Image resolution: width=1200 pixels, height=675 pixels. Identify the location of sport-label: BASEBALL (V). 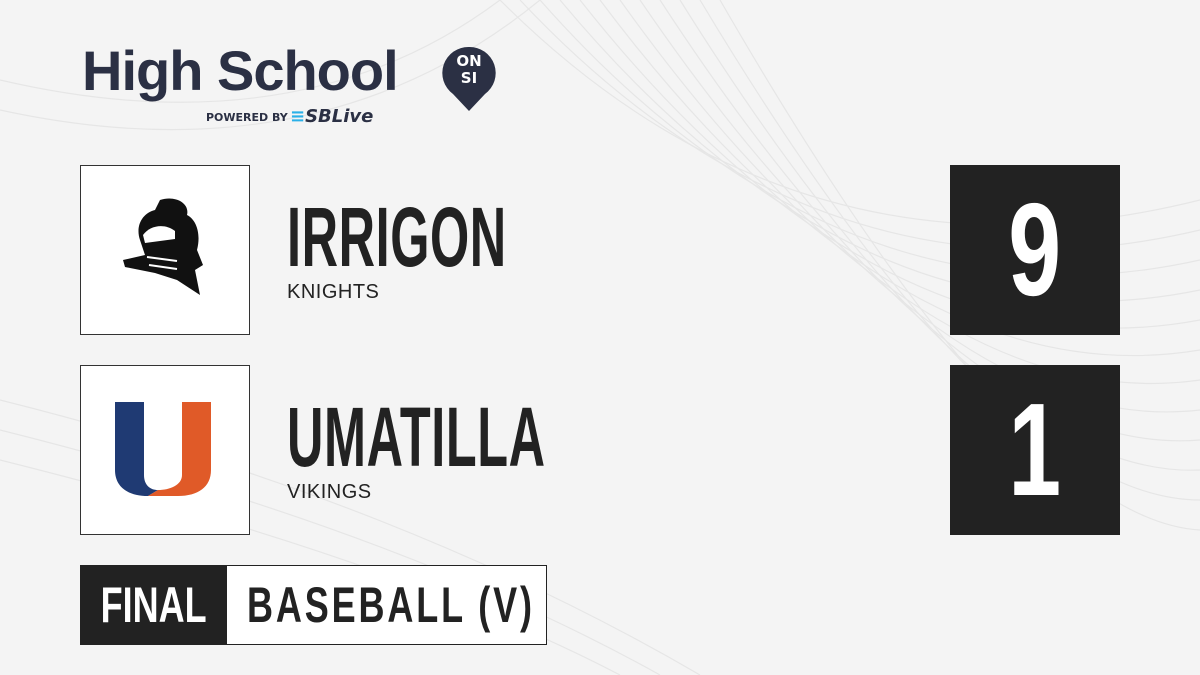
(391, 605).